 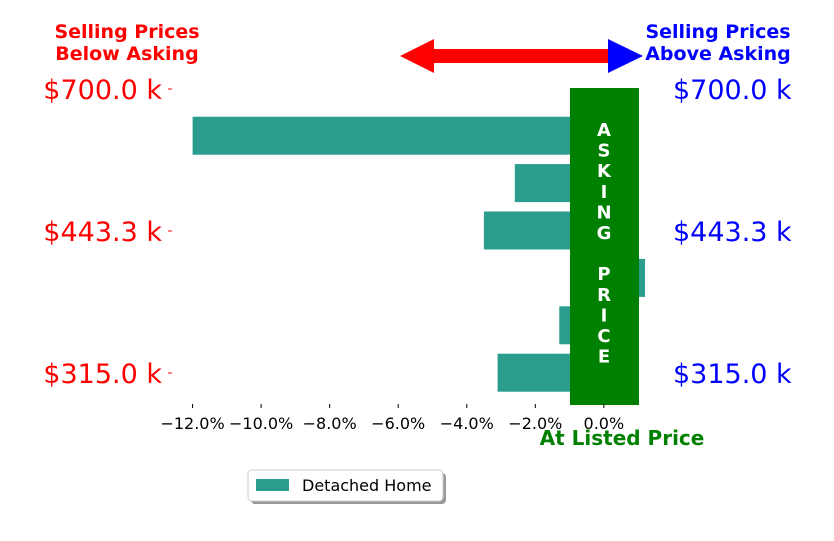 I want to click on above-asking-header-line2: Above Asking, so click(x=718, y=54).